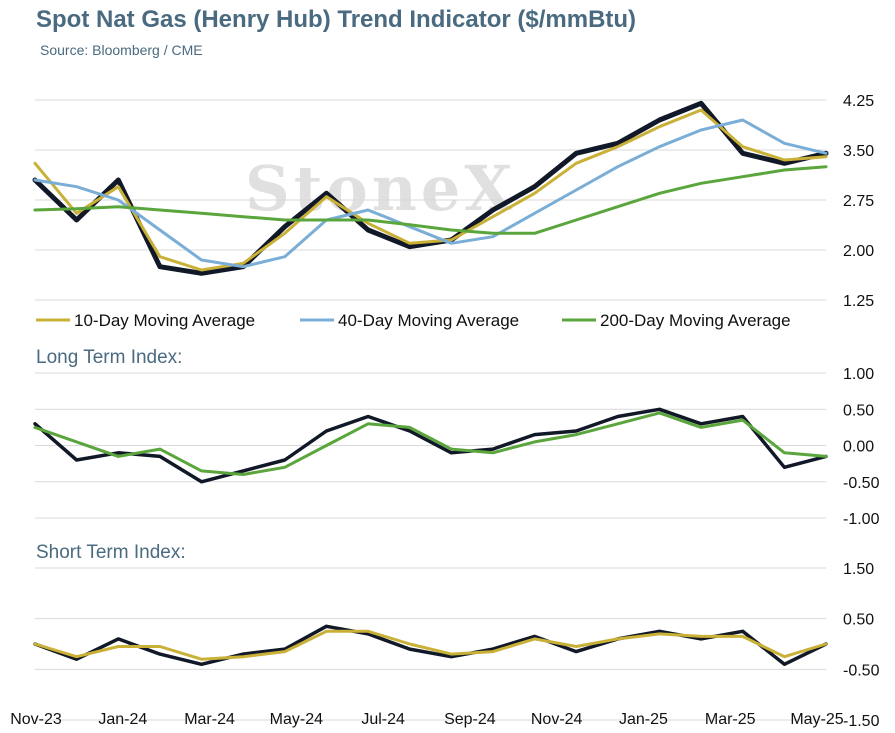  What do you see at coordinates (121, 50) in the screenshot?
I see `chart-source: Source: Bloomberg / CME` at bounding box center [121, 50].